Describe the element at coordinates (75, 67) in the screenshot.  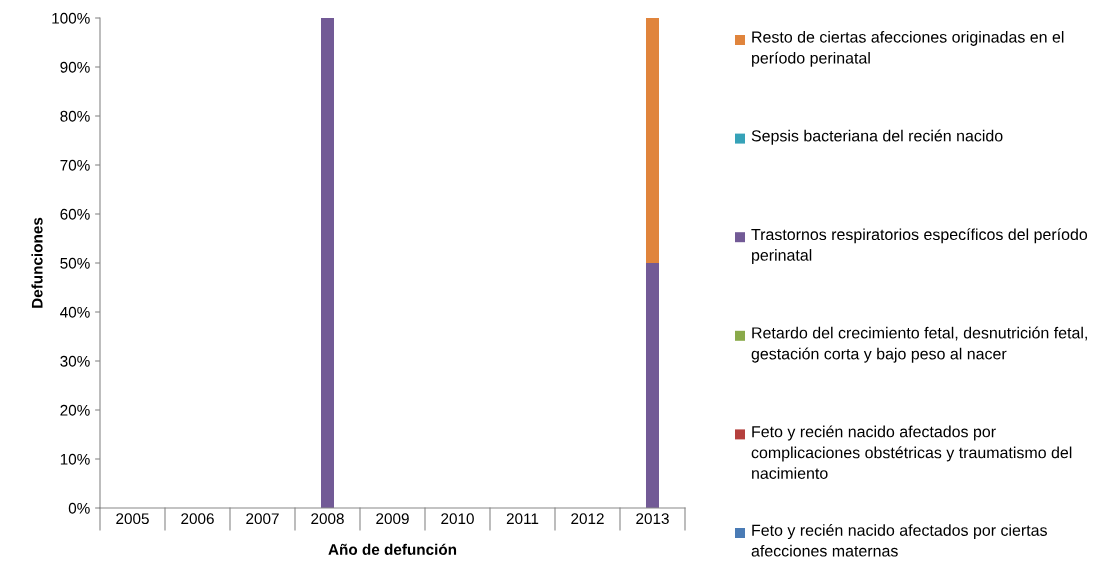
I see `y-tick-label: 90%` at that location.